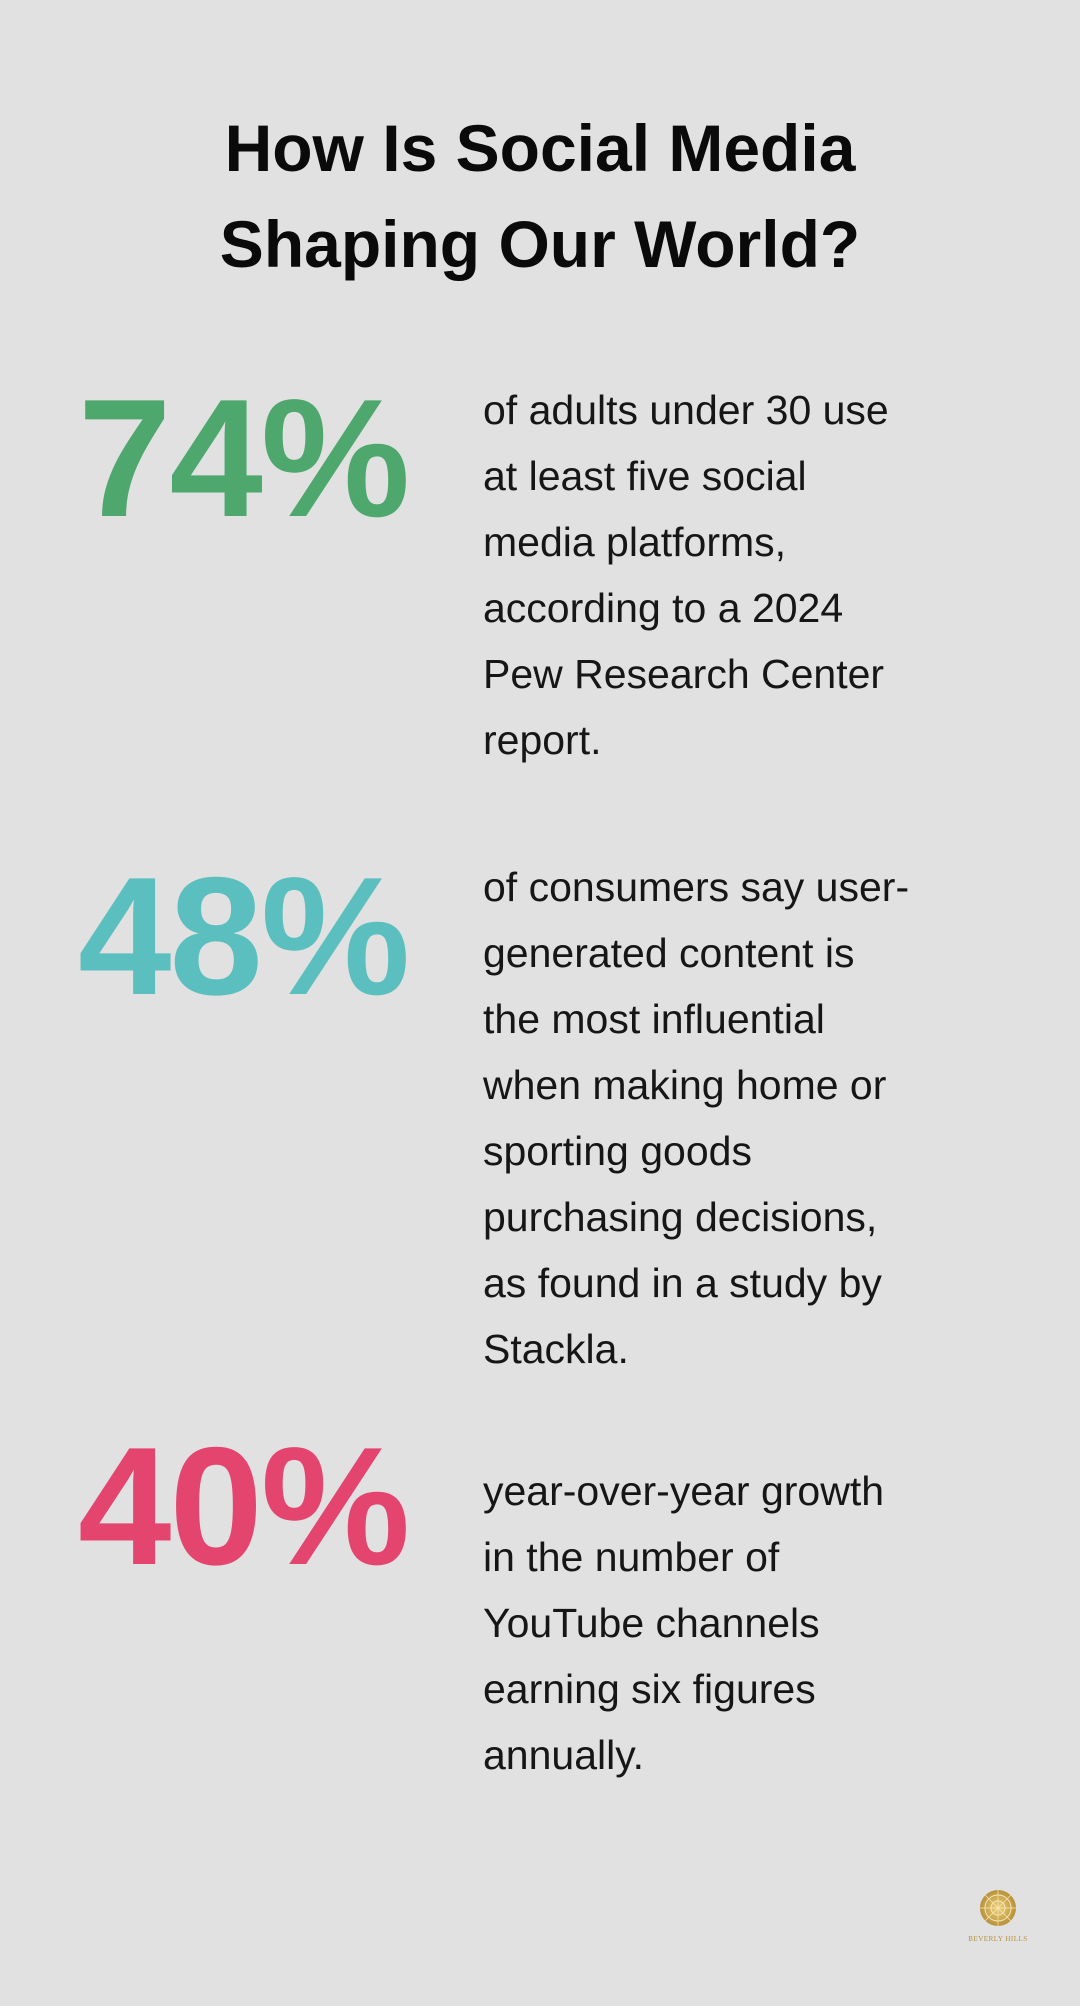 The height and width of the screenshot is (2006, 1080). Describe the element at coordinates (696, 887) in the screenshot. I see `desc-line: of consumers say user-` at that location.